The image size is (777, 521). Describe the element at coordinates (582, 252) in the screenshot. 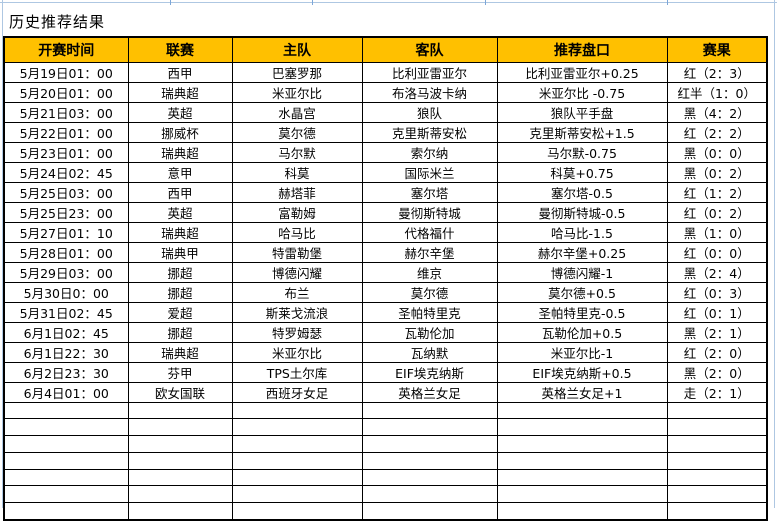

I see `cell-handicap: 赫尔辛堡+0.25` at that location.